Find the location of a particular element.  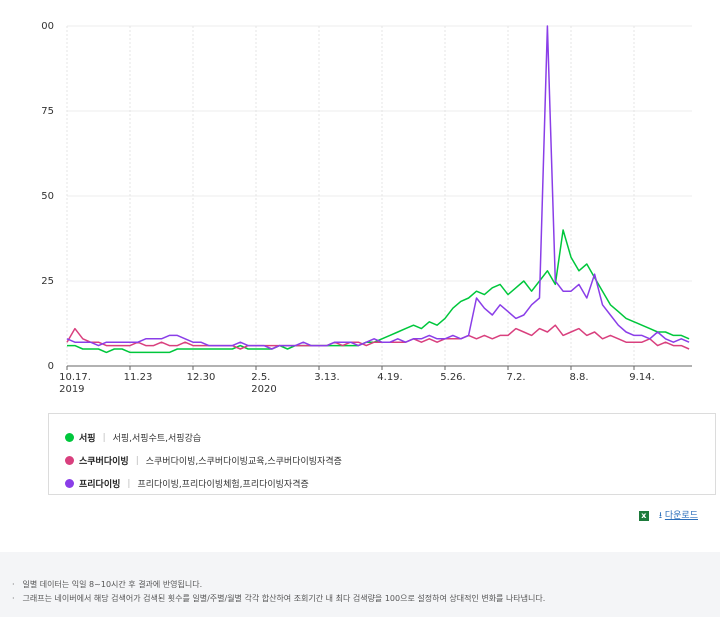

legend-name: 프리다이빙 is located at coordinates (100, 485).